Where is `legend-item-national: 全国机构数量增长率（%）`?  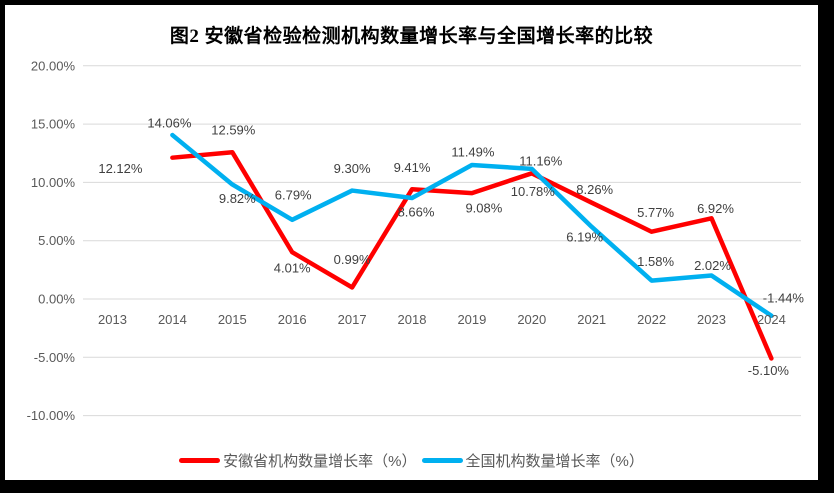 legend-item-national: 全国机构数量增长率（%） is located at coordinates (532, 460).